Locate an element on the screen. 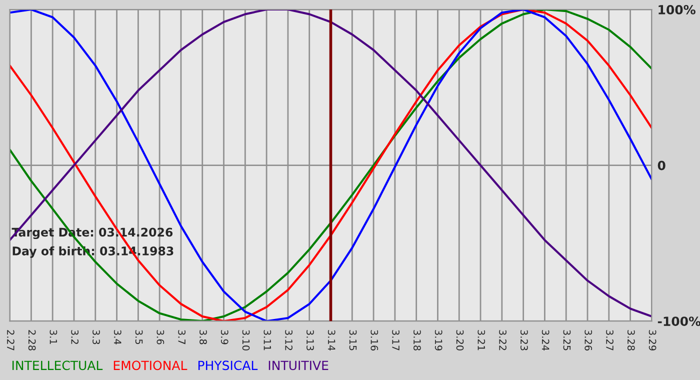 This screenshot has height=380, width=700. y-tick-label: 100% is located at coordinates (677, 9).